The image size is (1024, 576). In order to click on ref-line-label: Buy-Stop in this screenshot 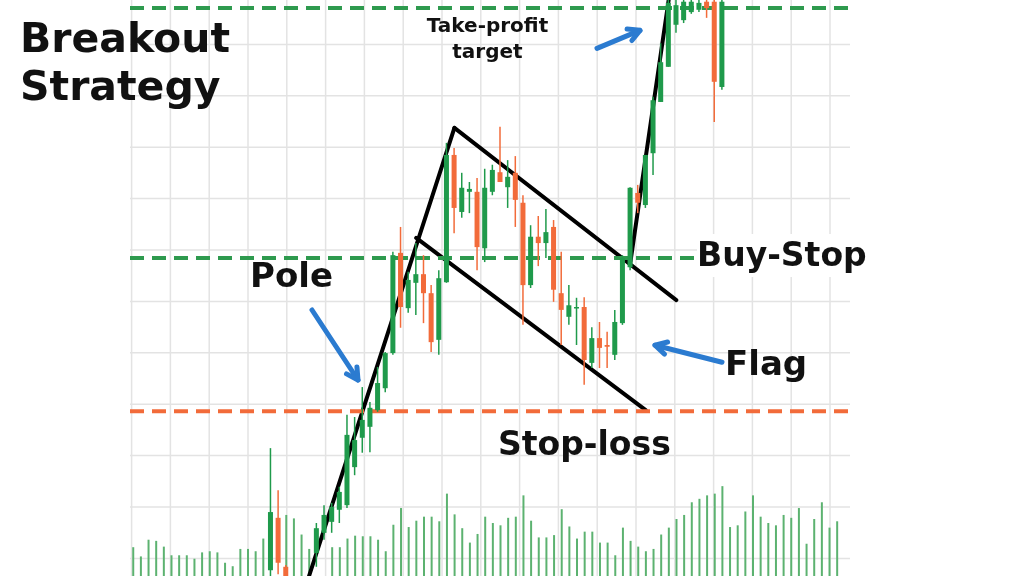, I will do `click(797, 255)`.